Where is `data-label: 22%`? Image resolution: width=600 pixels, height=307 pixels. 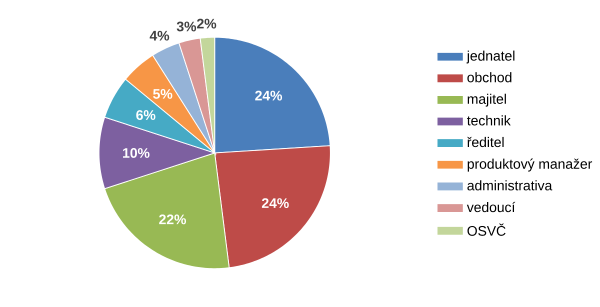 data-label: 22% is located at coordinates (172, 219).